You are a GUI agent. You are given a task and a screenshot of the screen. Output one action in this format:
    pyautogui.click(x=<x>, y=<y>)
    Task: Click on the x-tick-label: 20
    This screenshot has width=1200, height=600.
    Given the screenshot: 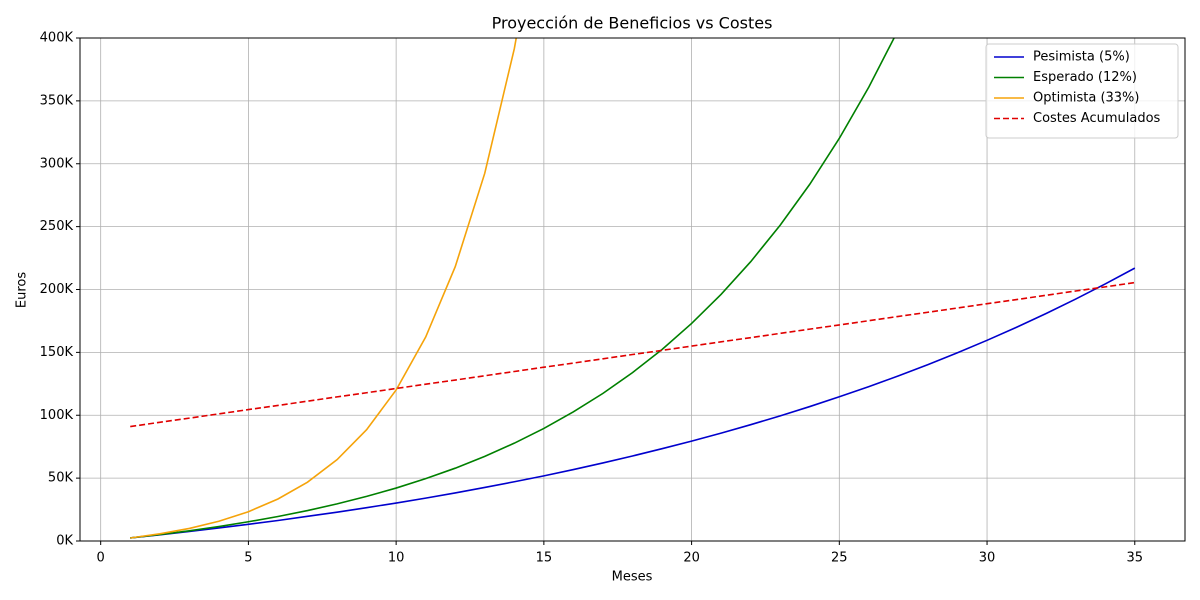 What is the action you would take?
    pyautogui.click(x=691, y=558)
    